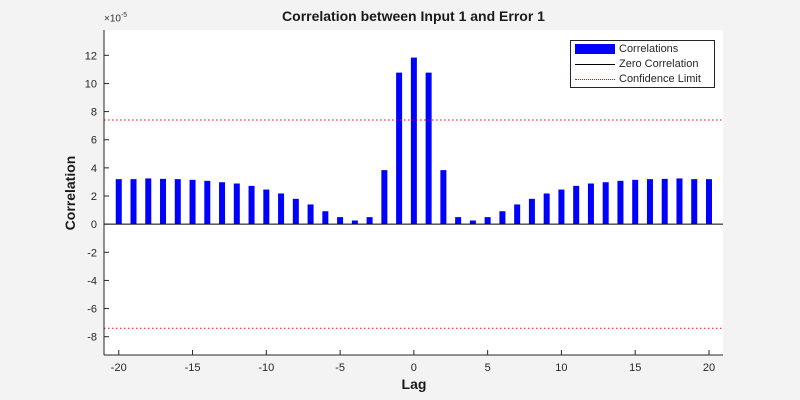 This screenshot has height=400, width=800. I want to click on y-tick-label: -6, so click(92, 310).